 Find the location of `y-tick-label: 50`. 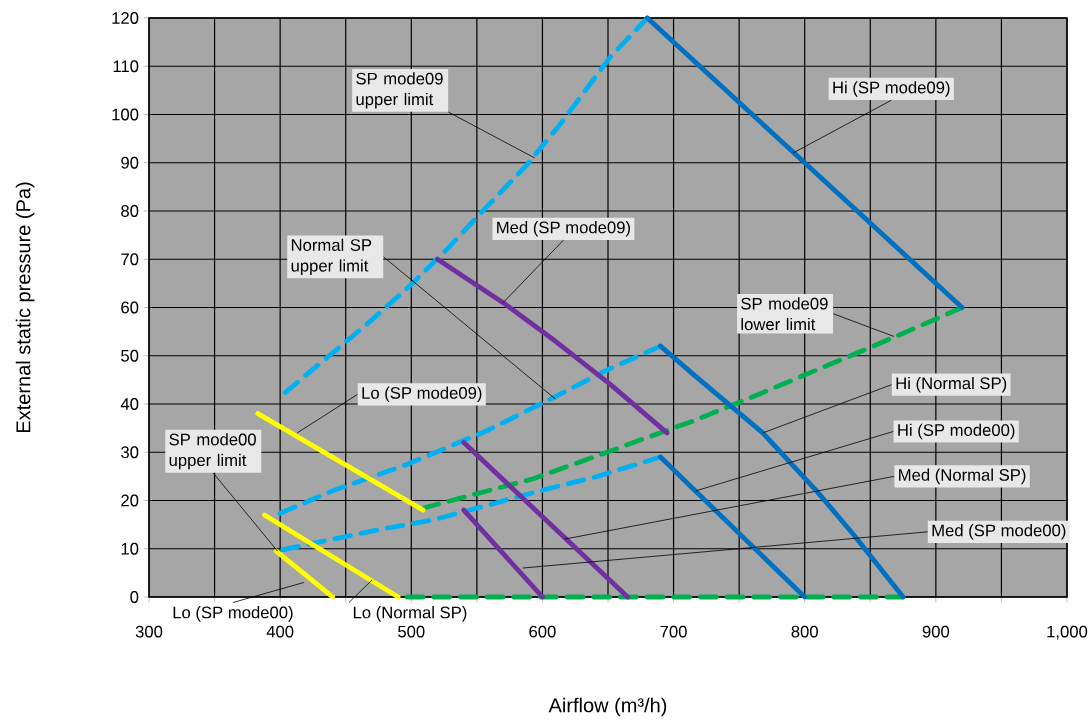

y-tick-label: 50 is located at coordinates (130, 355).